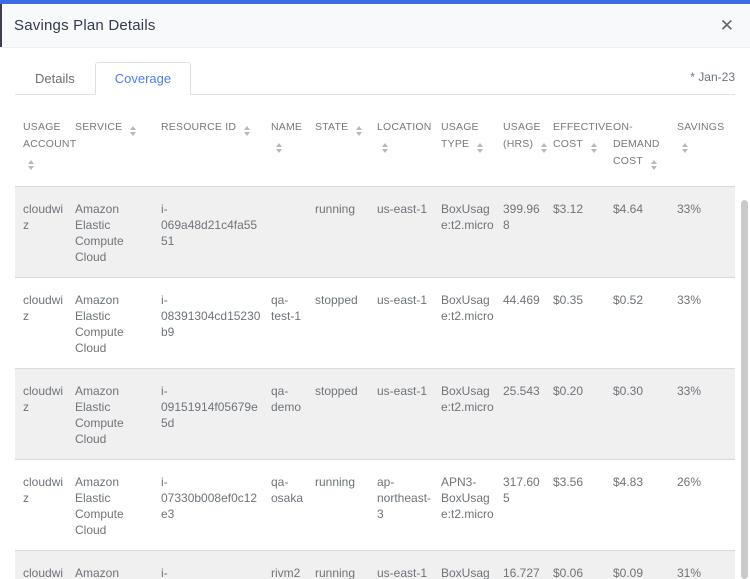 Image resolution: width=750 pixels, height=579 pixels. What do you see at coordinates (409, 146) in the screenshot?
I see `column-header-location: LOCATION` at bounding box center [409, 146].